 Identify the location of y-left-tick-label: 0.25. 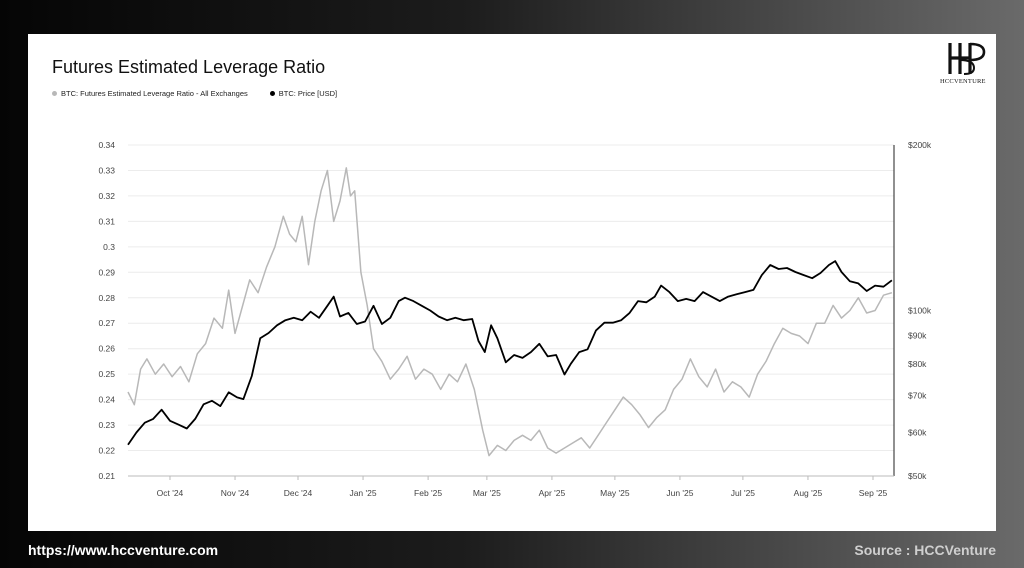
(106, 374).